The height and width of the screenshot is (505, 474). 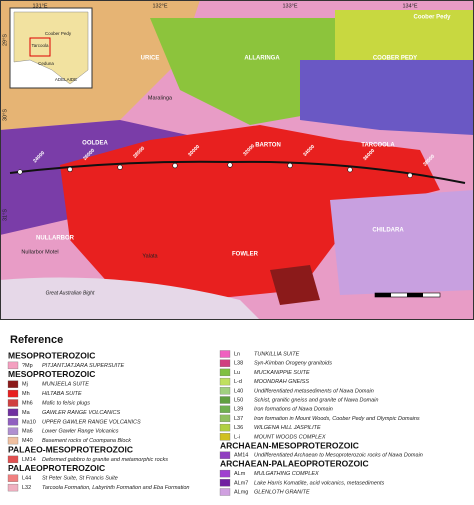 I want to click on region-label: ALLARINGA, so click(x=262, y=59).